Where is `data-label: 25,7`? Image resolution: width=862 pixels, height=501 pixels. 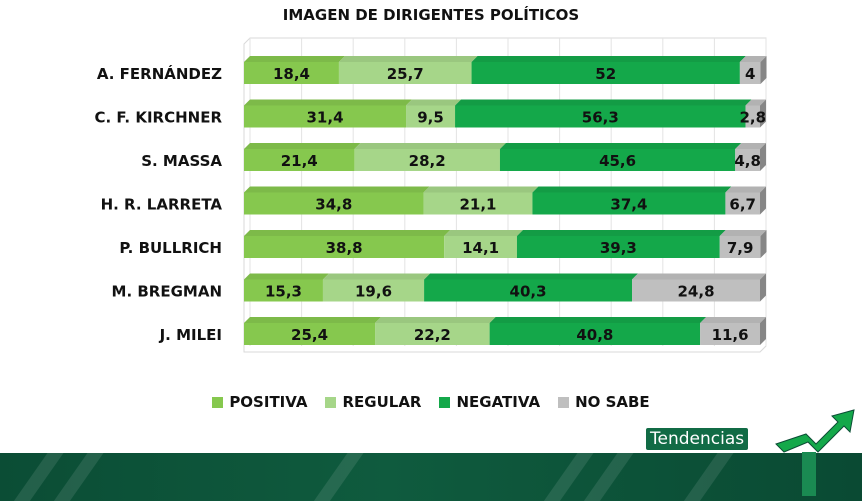
data-label: 25,7 is located at coordinates (405, 74).